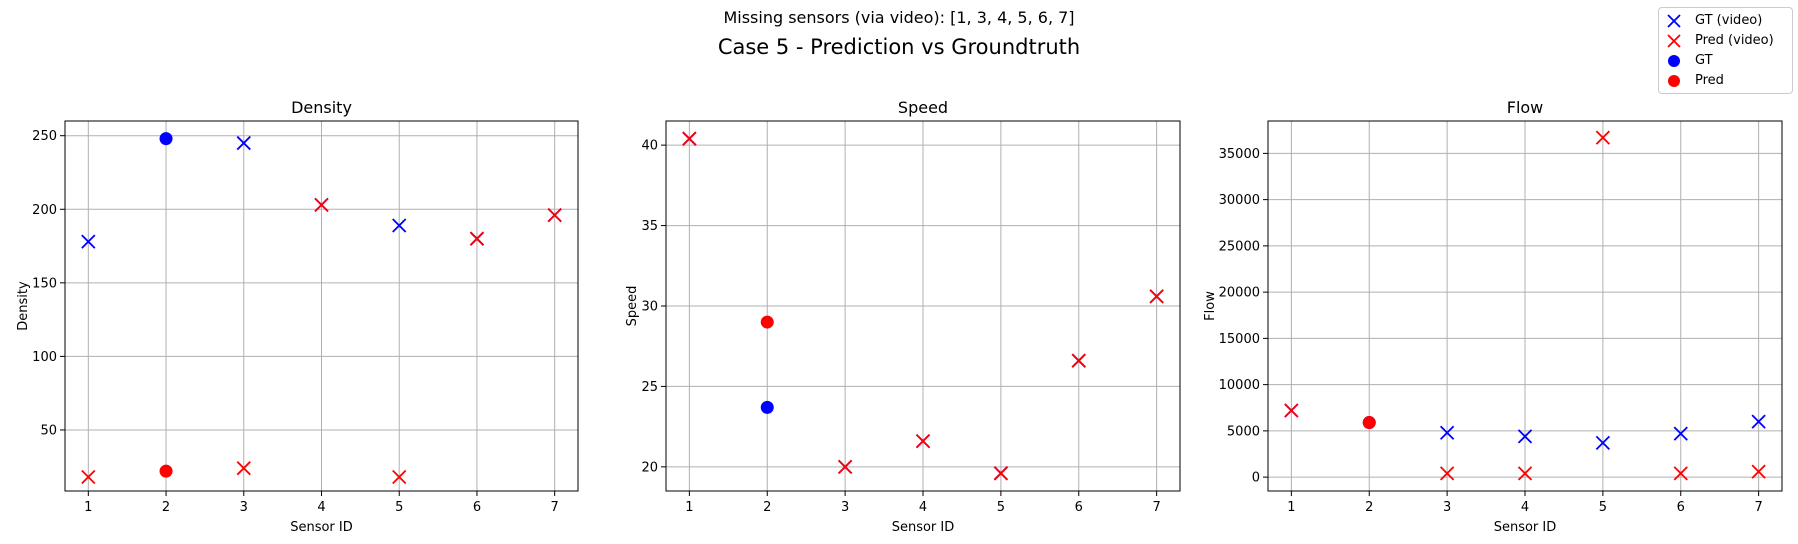 This screenshot has height=544, width=1798. Describe the element at coordinates (1239, 200) in the screenshot. I see `y-tick-label: 30000` at that location.